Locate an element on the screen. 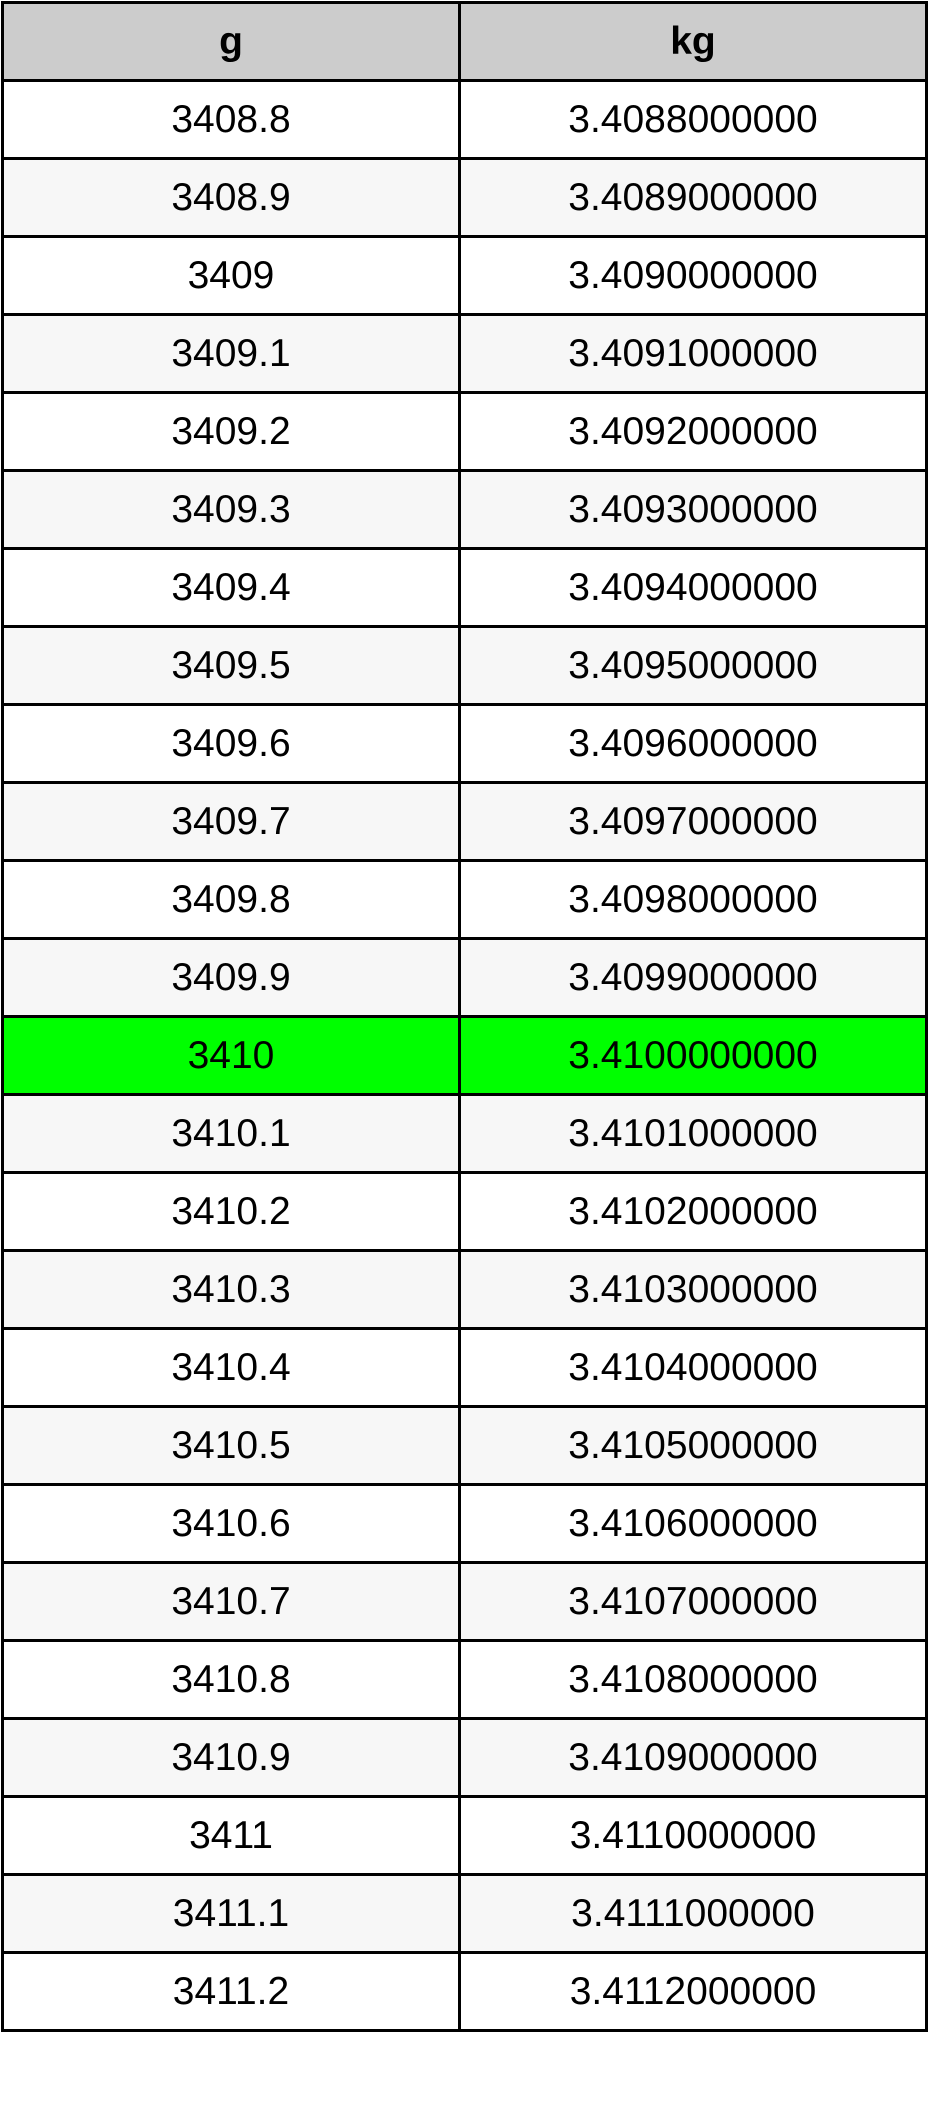  kg-cell: 3.4089000000 is located at coordinates (693, 197).